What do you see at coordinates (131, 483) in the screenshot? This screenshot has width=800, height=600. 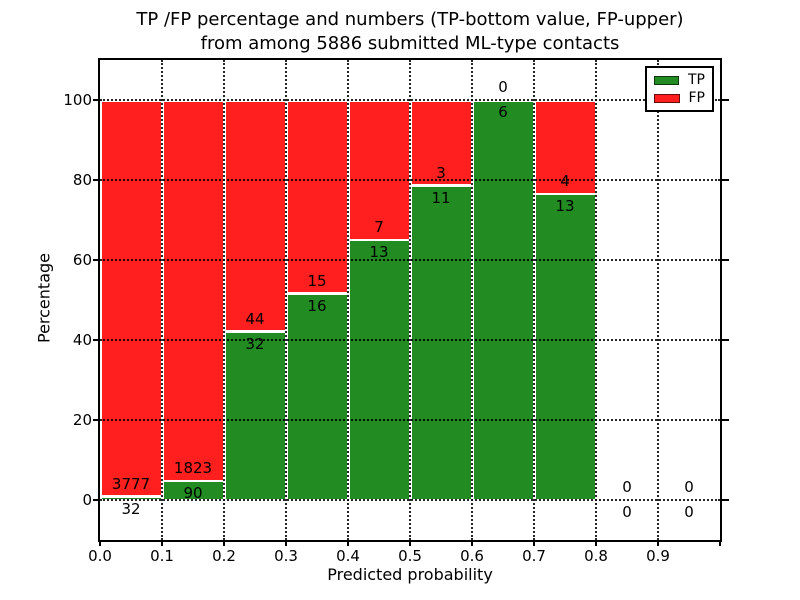 I see `fp-count-label: 3777` at bounding box center [131, 483].